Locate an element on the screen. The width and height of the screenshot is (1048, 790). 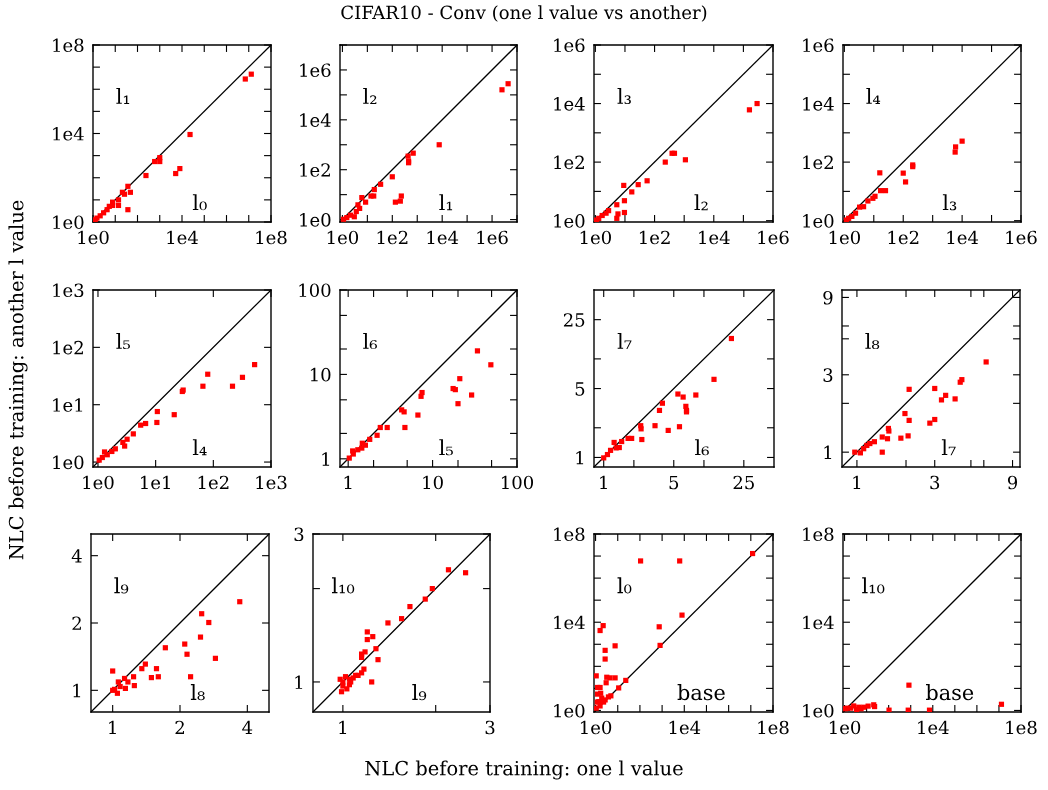
x-axis-title: l₀ is located at coordinates (199, 202).